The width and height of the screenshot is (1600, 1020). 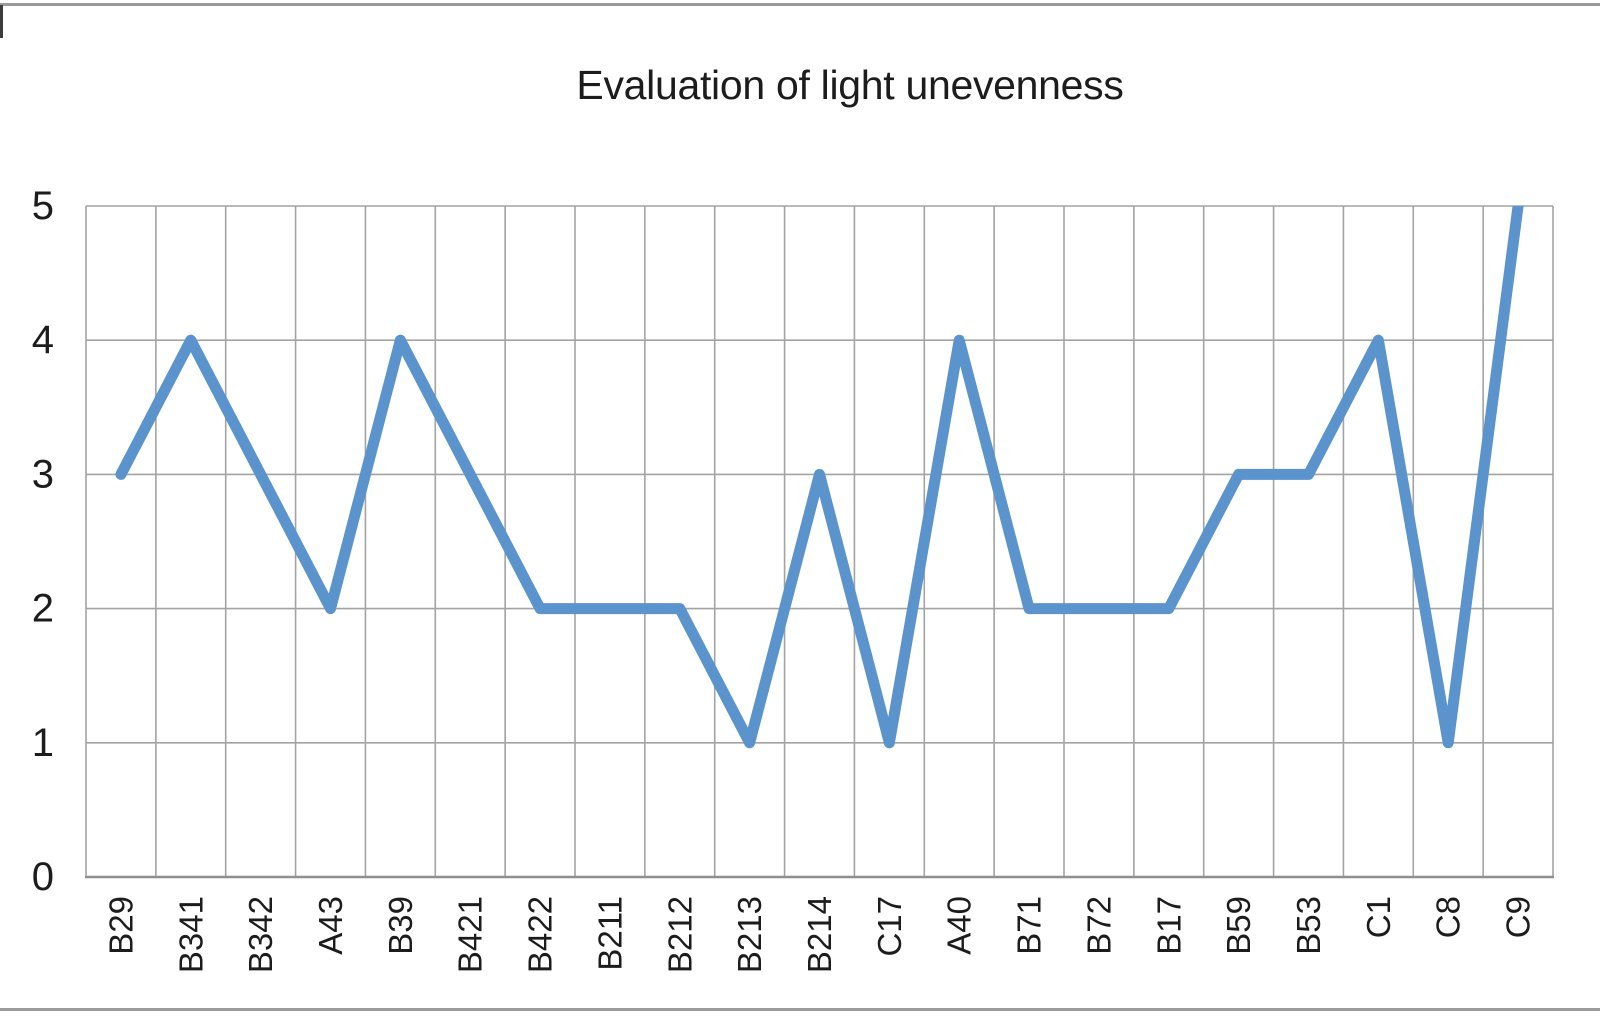 What do you see at coordinates (43, 743) in the screenshot?
I see `y-tick-label: 1` at bounding box center [43, 743].